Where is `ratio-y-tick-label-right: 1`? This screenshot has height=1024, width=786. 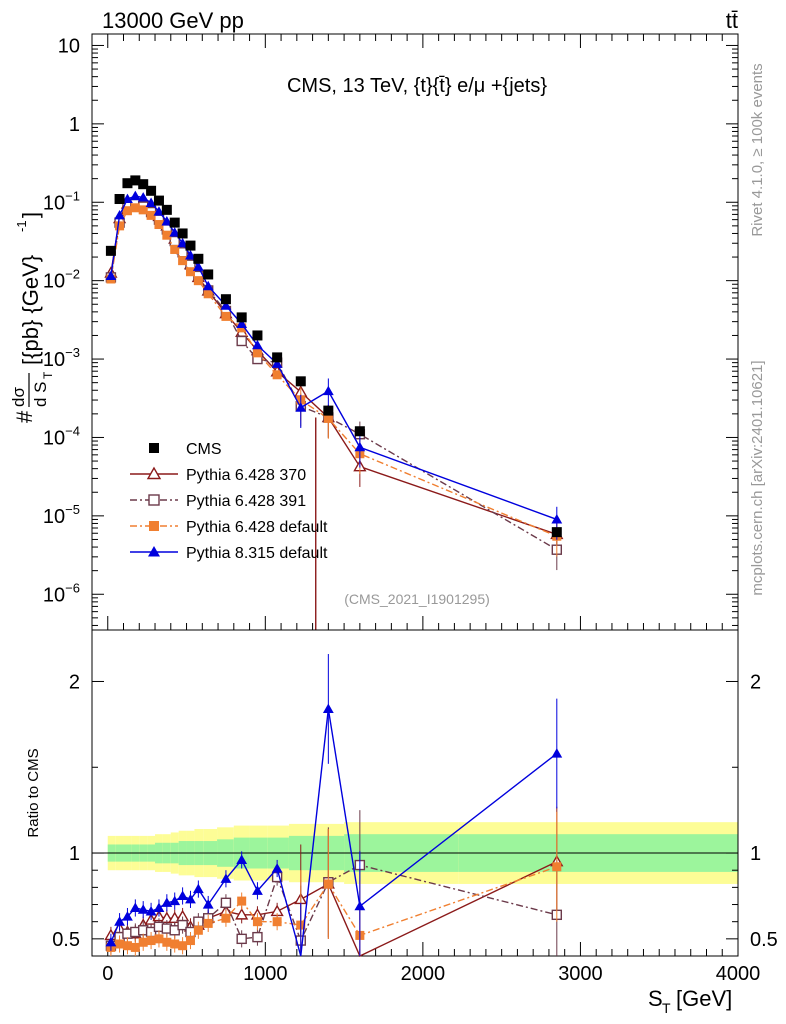
ratio-y-tick-label-right: 1 is located at coordinates (755, 854).